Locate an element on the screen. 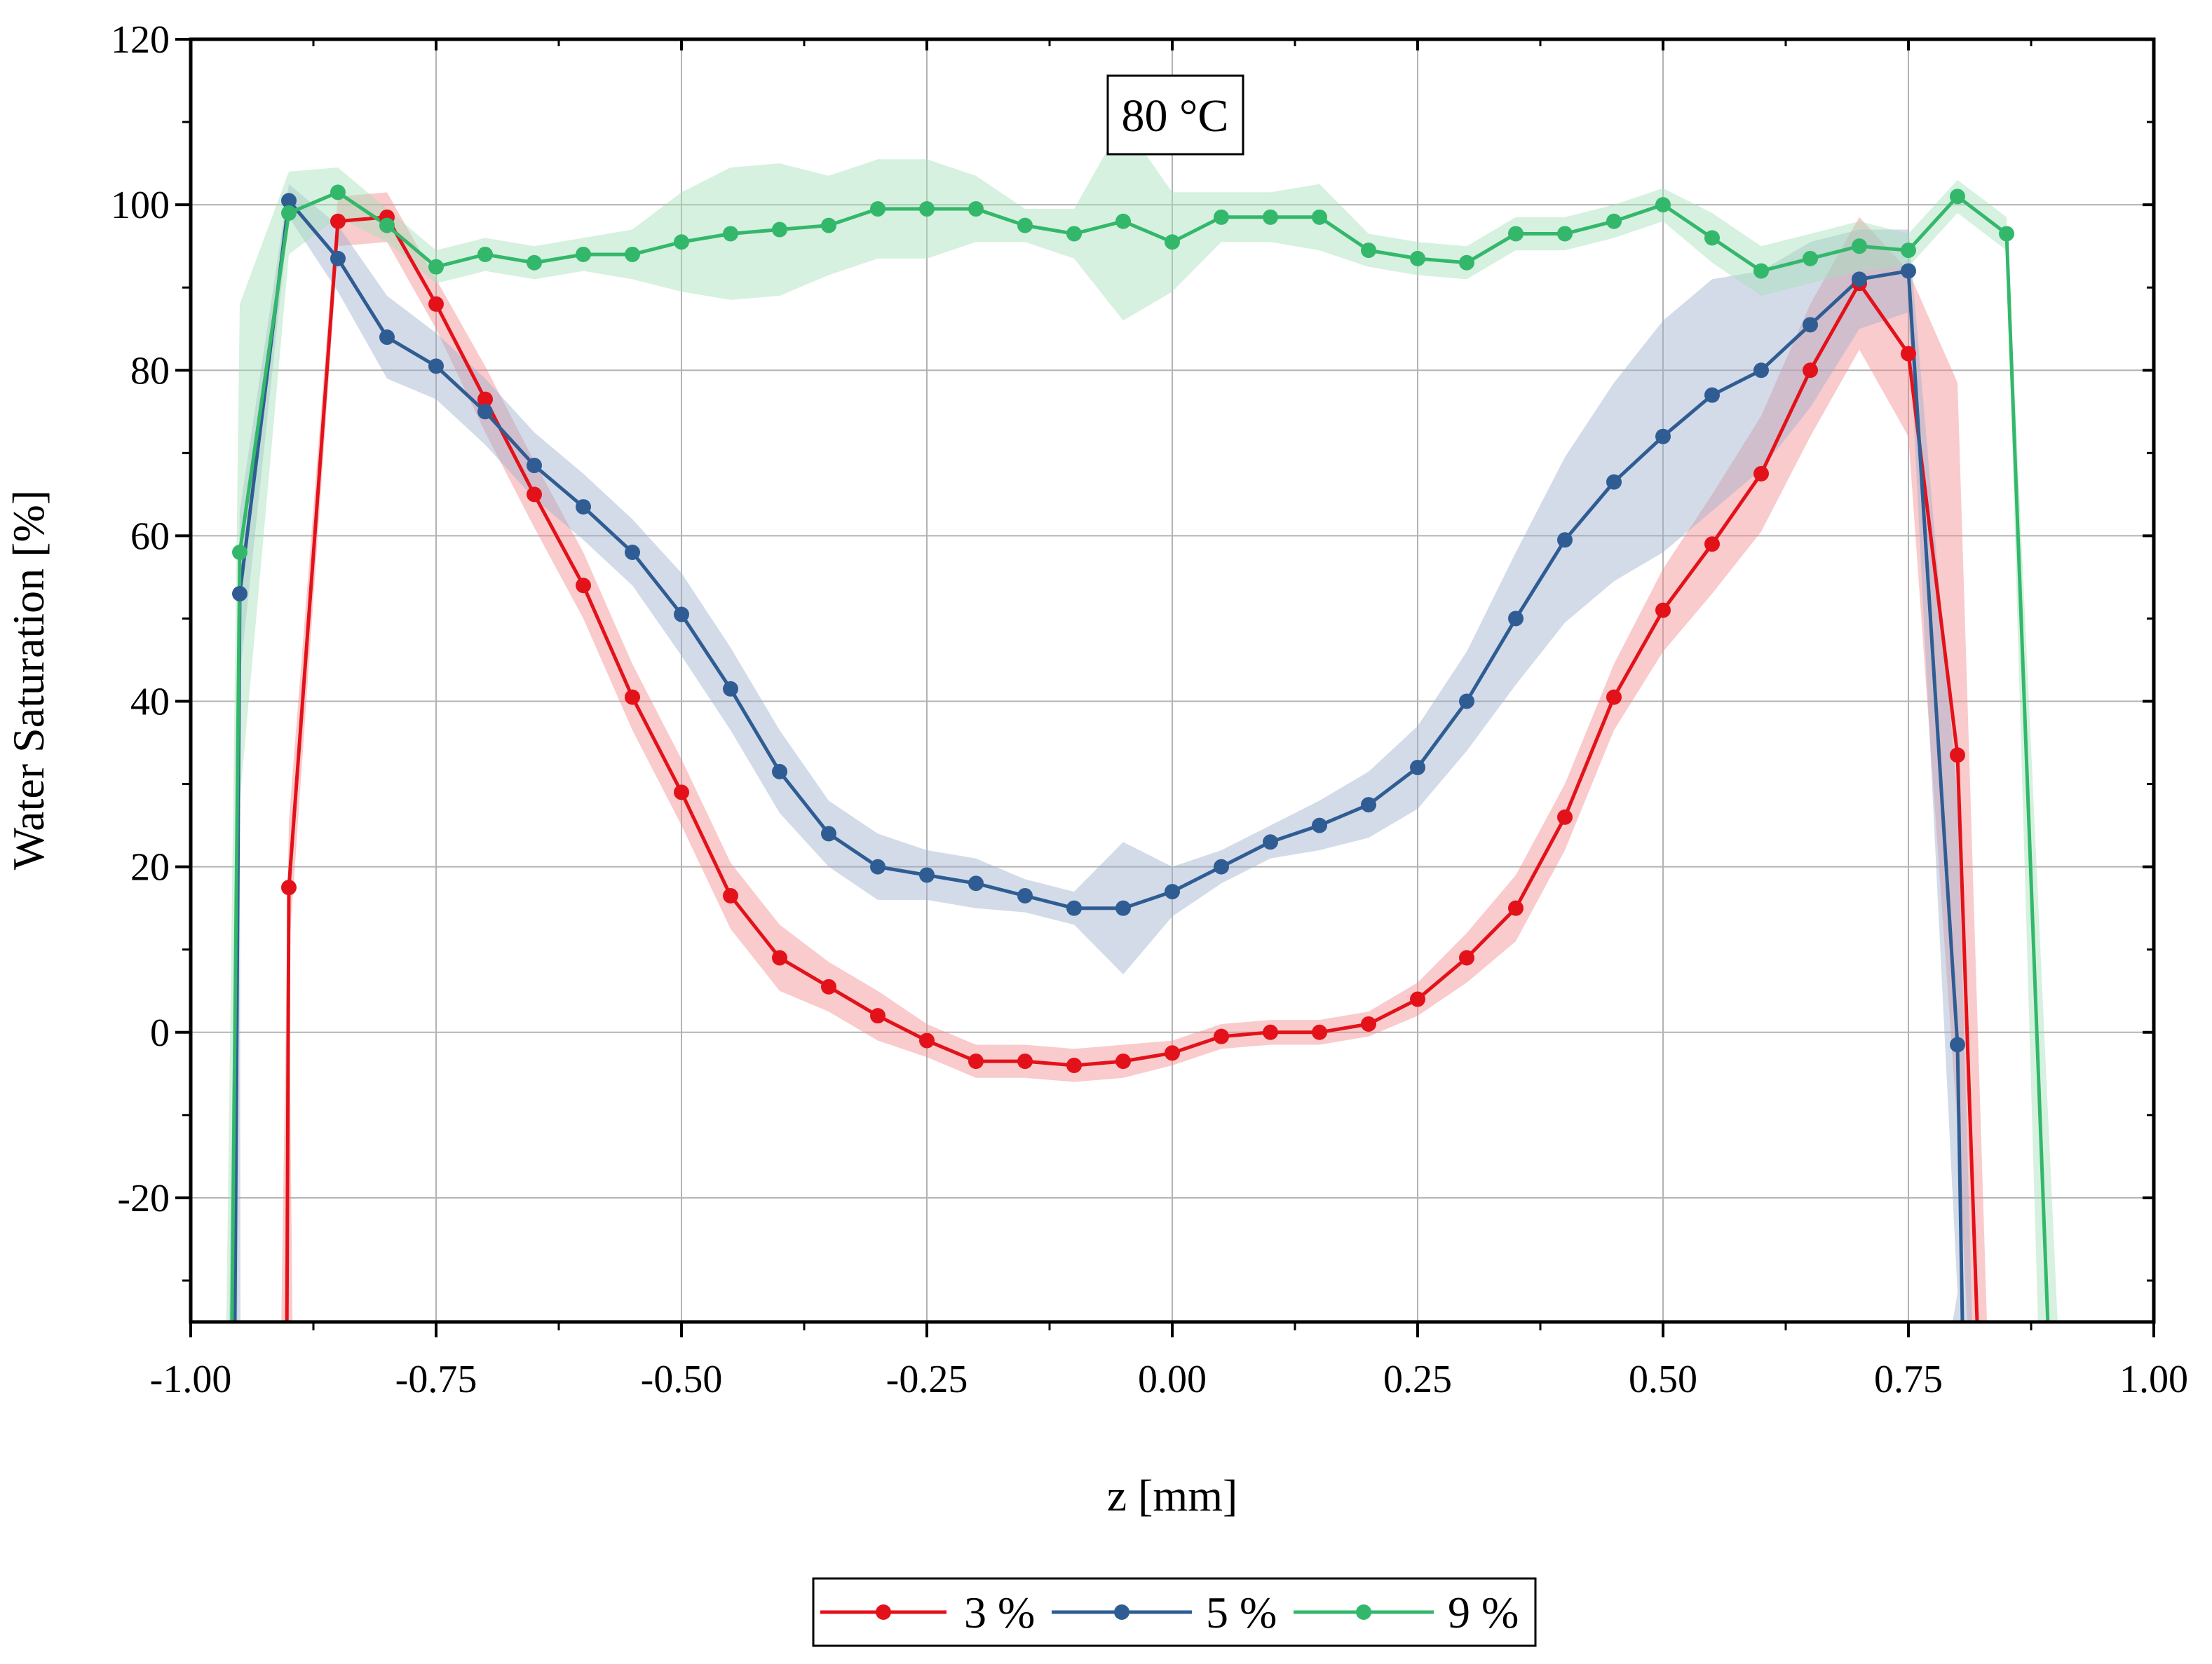 The image size is (2212, 1664). x-tick-label: -1.00 is located at coordinates (191, 1379).